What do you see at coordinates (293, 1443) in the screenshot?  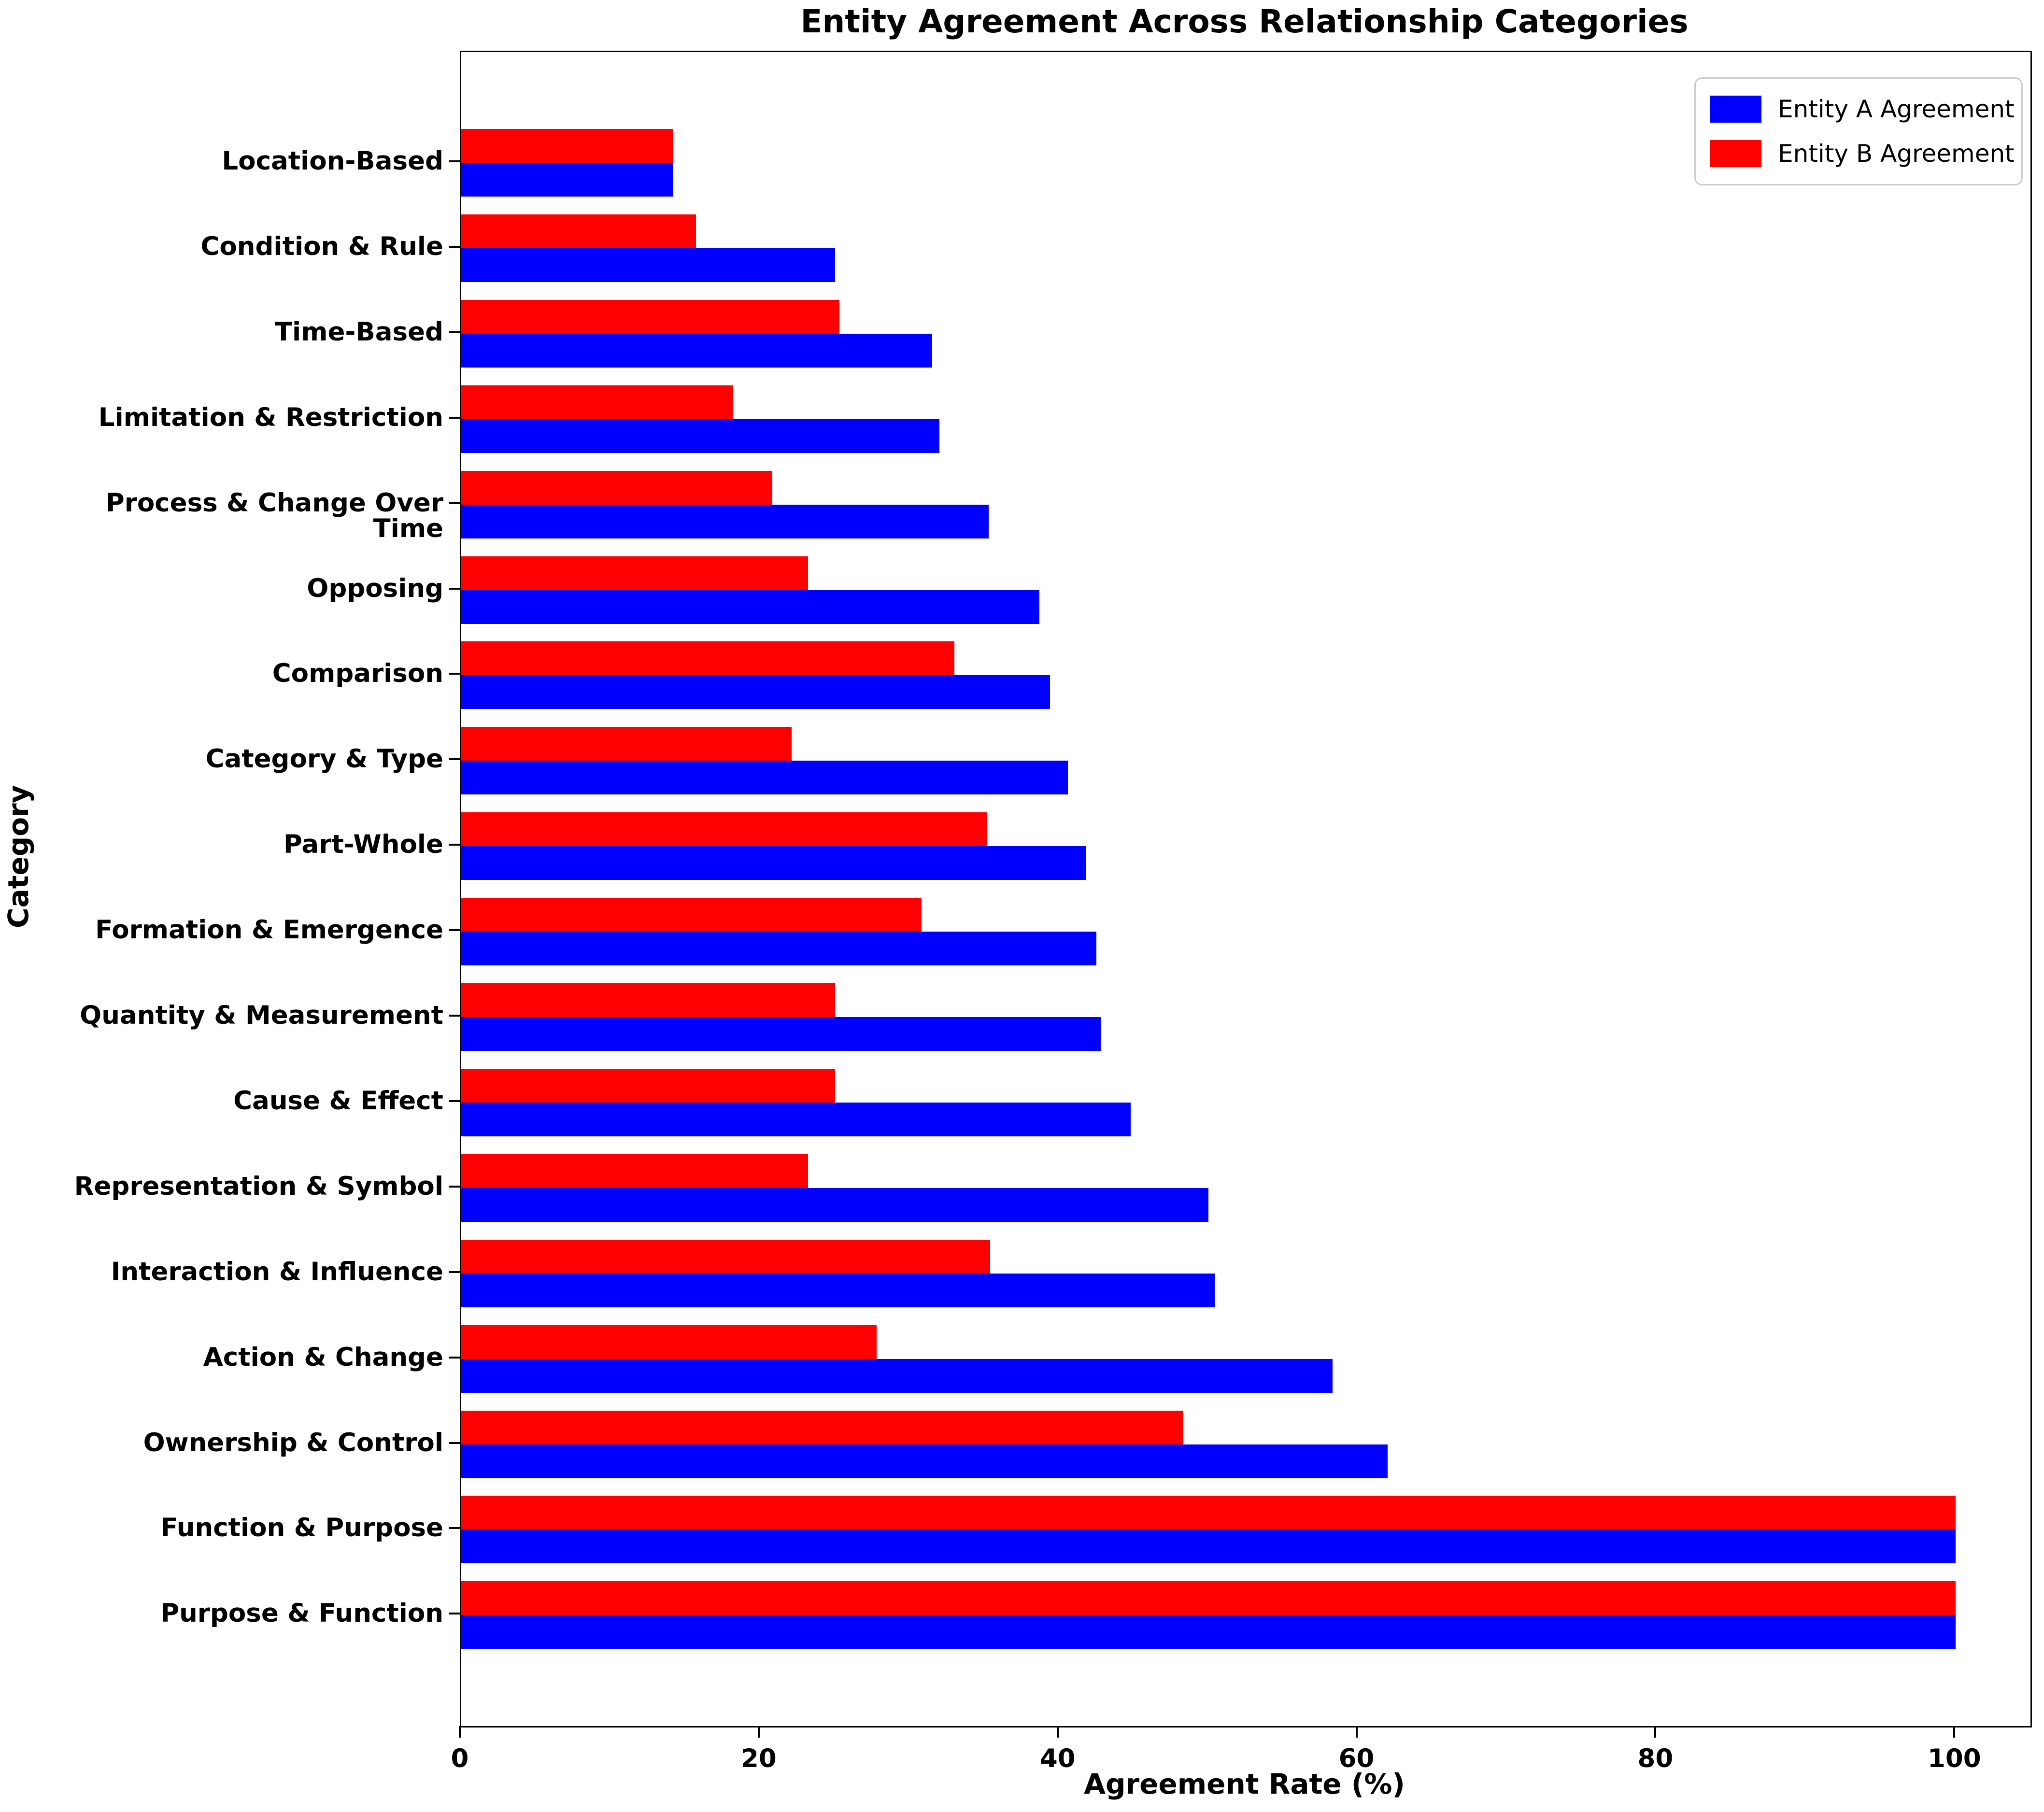 I see `category-label-15: Ownership & Control` at bounding box center [293, 1443].